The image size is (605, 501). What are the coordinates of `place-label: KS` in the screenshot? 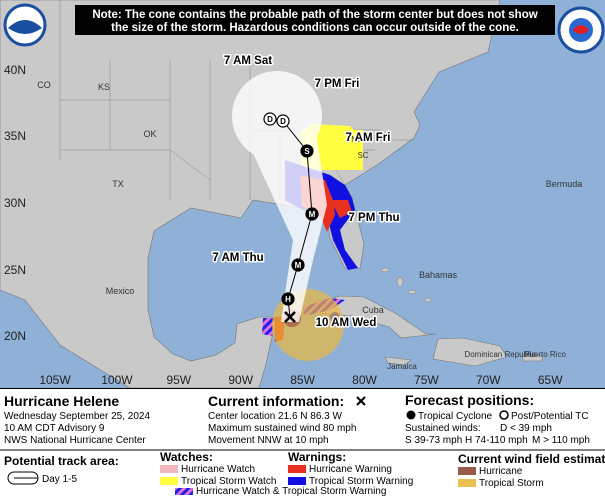 It's located at (104, 87).